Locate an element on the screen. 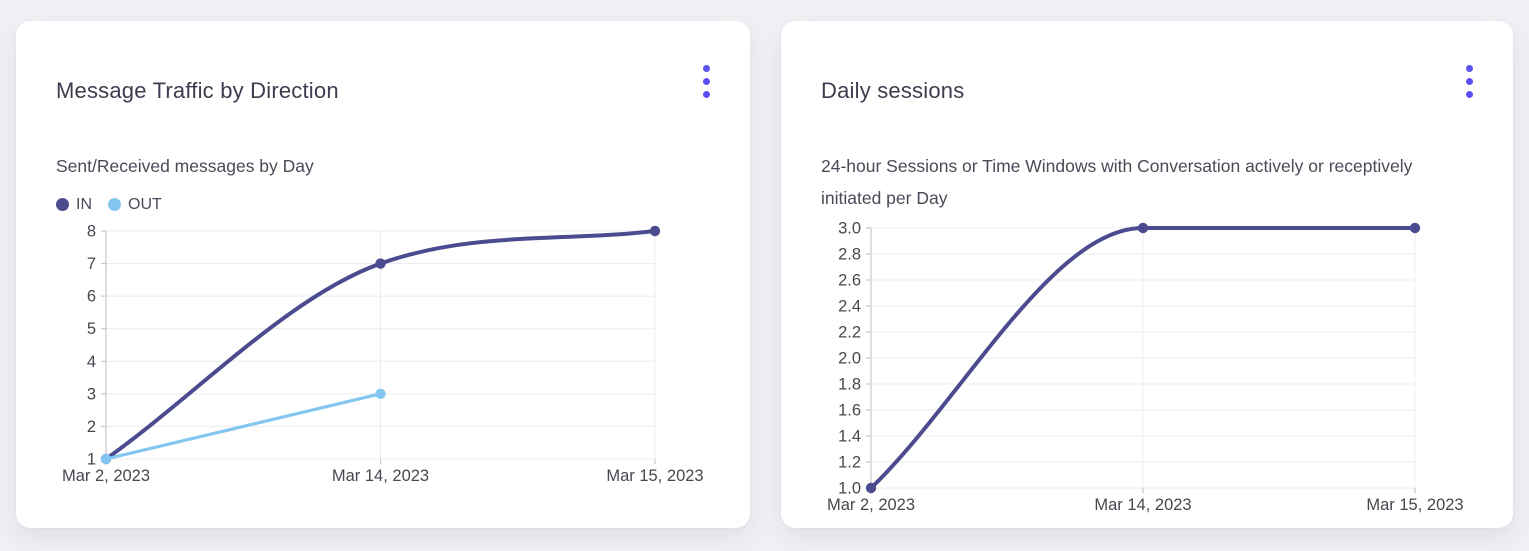  chart-legend: IN OUT is located at coordinates (383, 205).